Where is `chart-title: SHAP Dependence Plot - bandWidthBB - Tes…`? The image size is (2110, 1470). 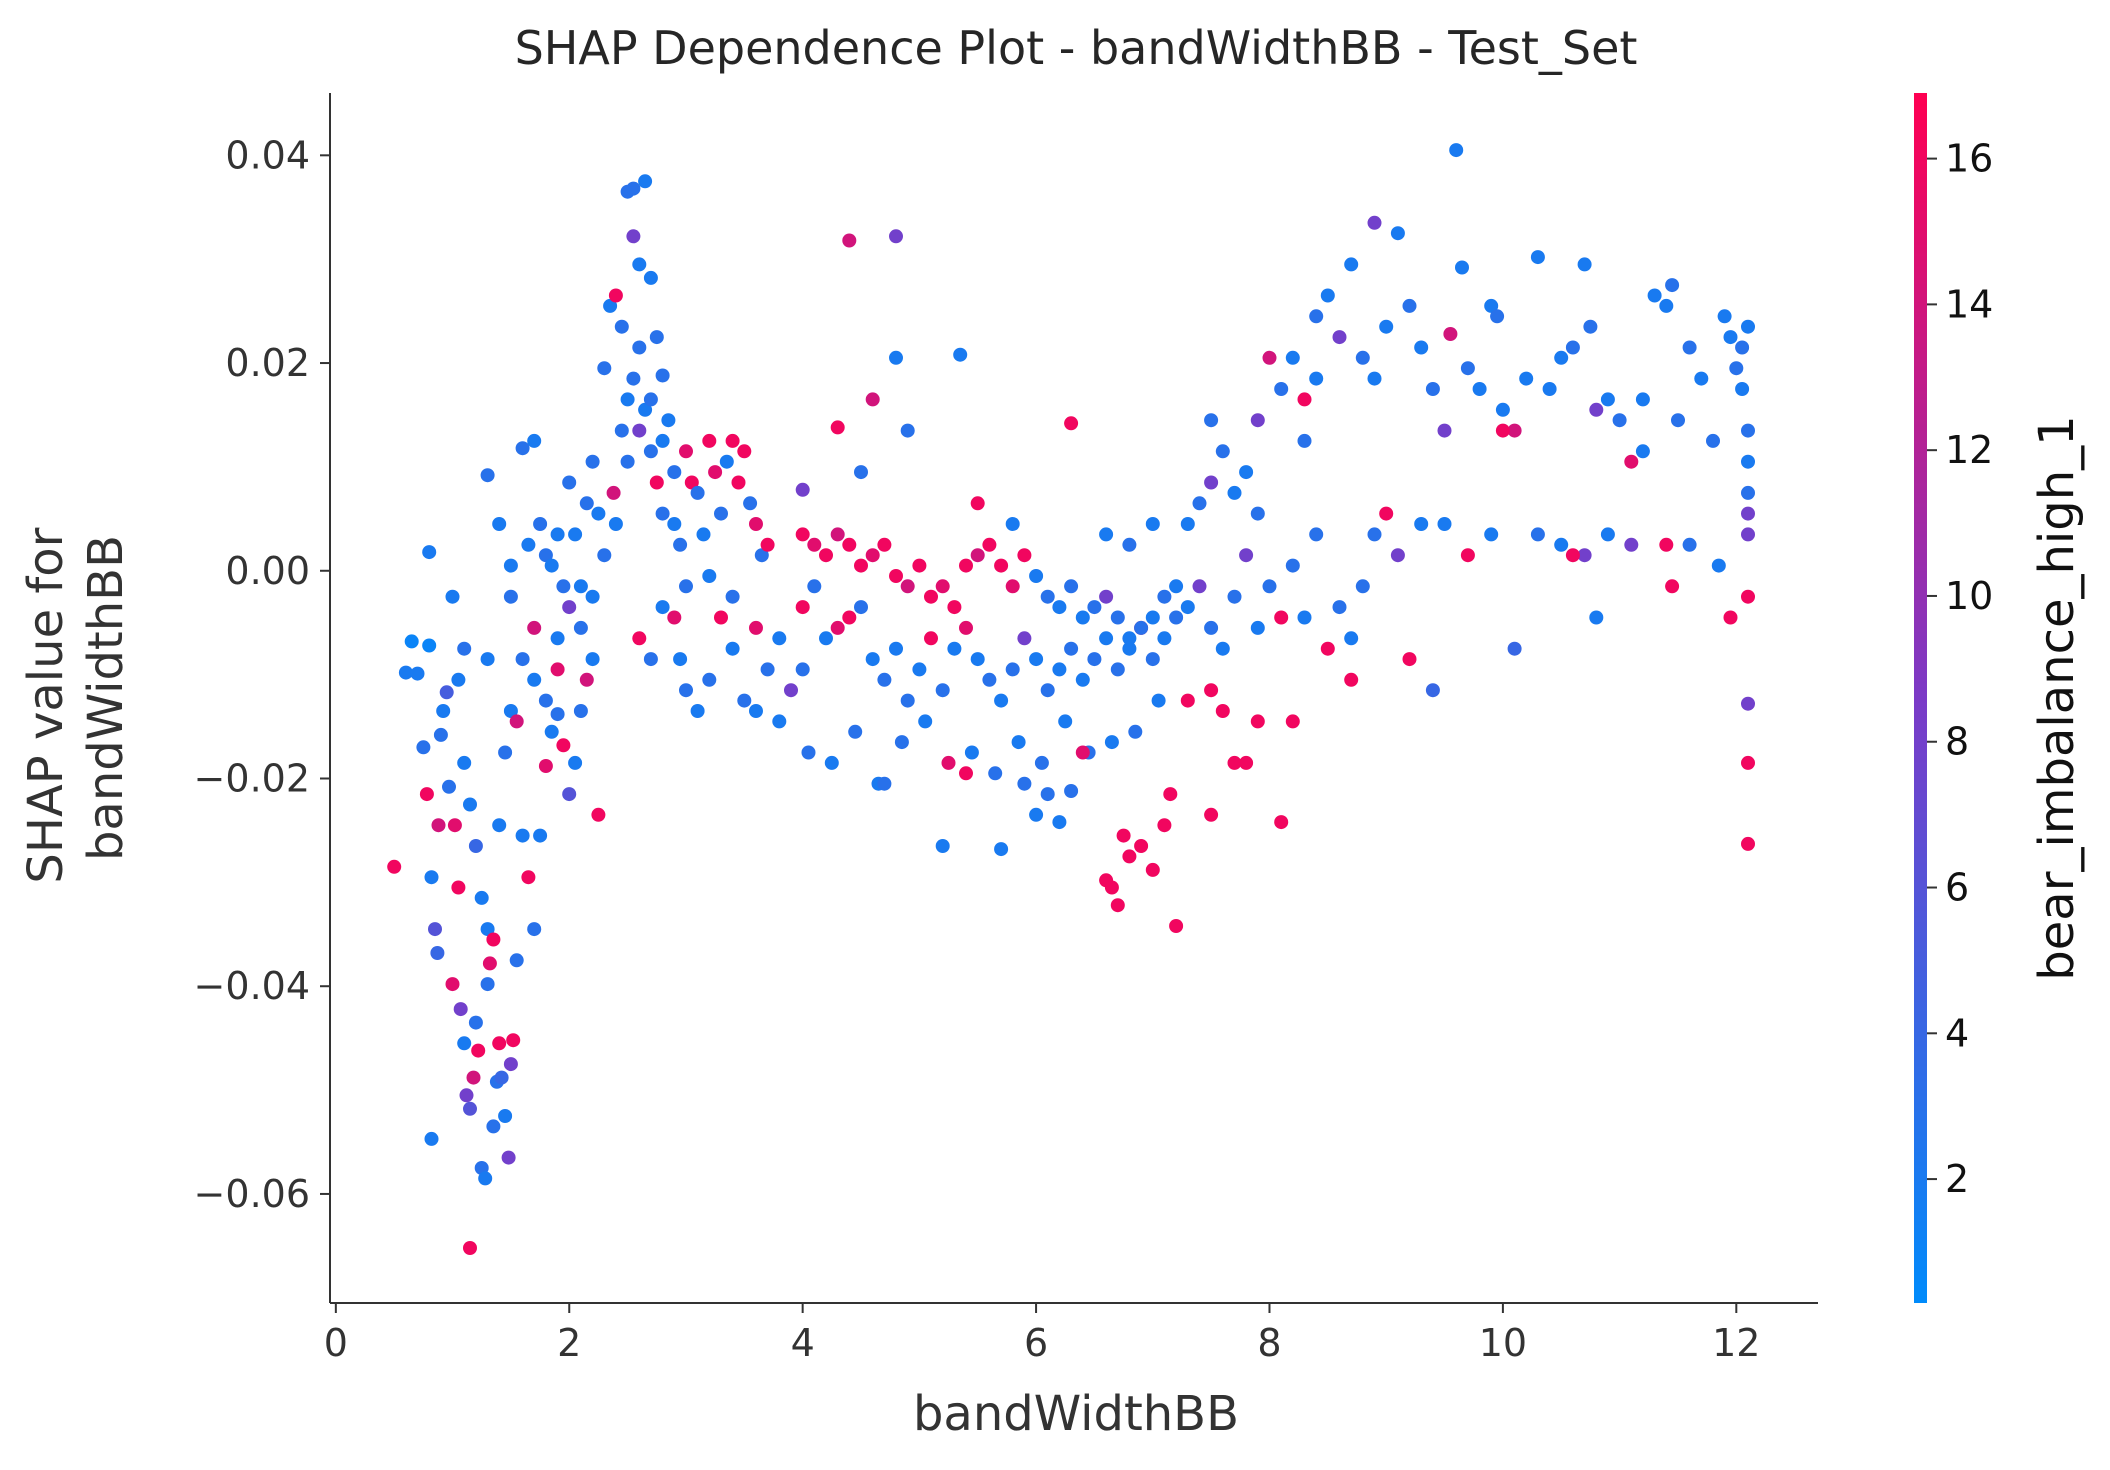
chart-title: SHAP Dependence Plot - bandWidthBB - Tes… is located at coordinates (1076, 48).